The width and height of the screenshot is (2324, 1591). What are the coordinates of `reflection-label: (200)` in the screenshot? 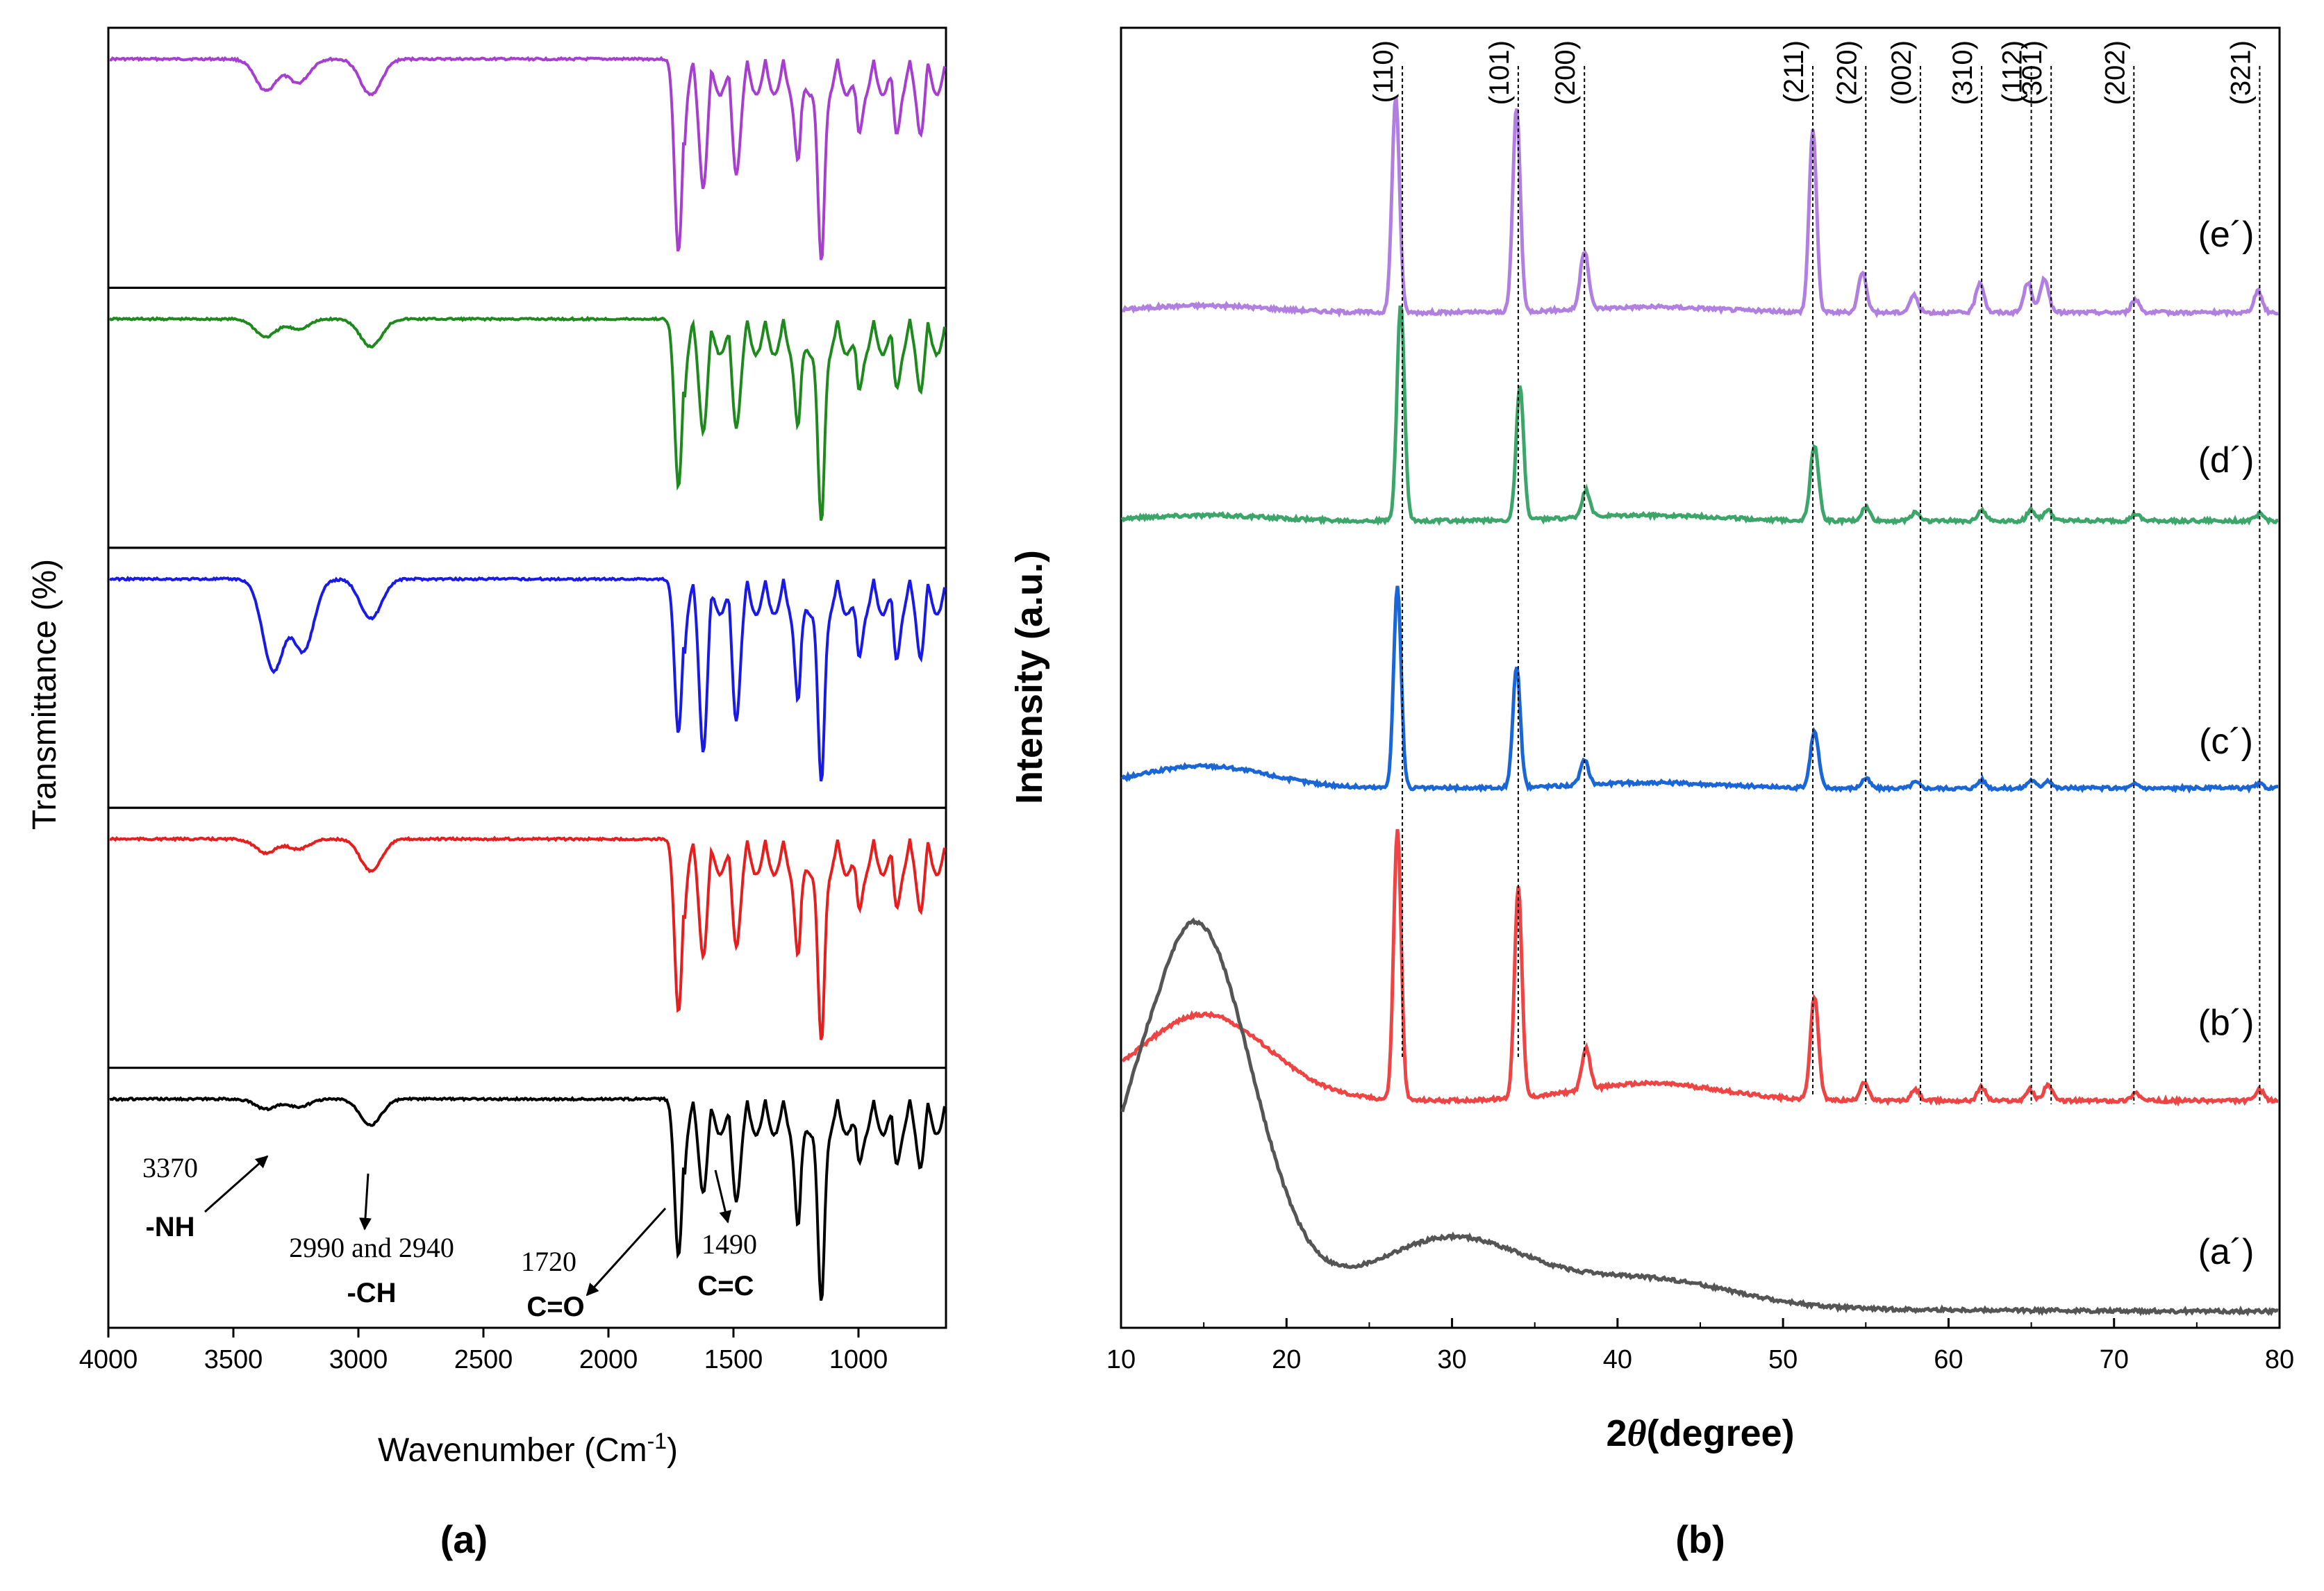 It's located at (1566, 72).